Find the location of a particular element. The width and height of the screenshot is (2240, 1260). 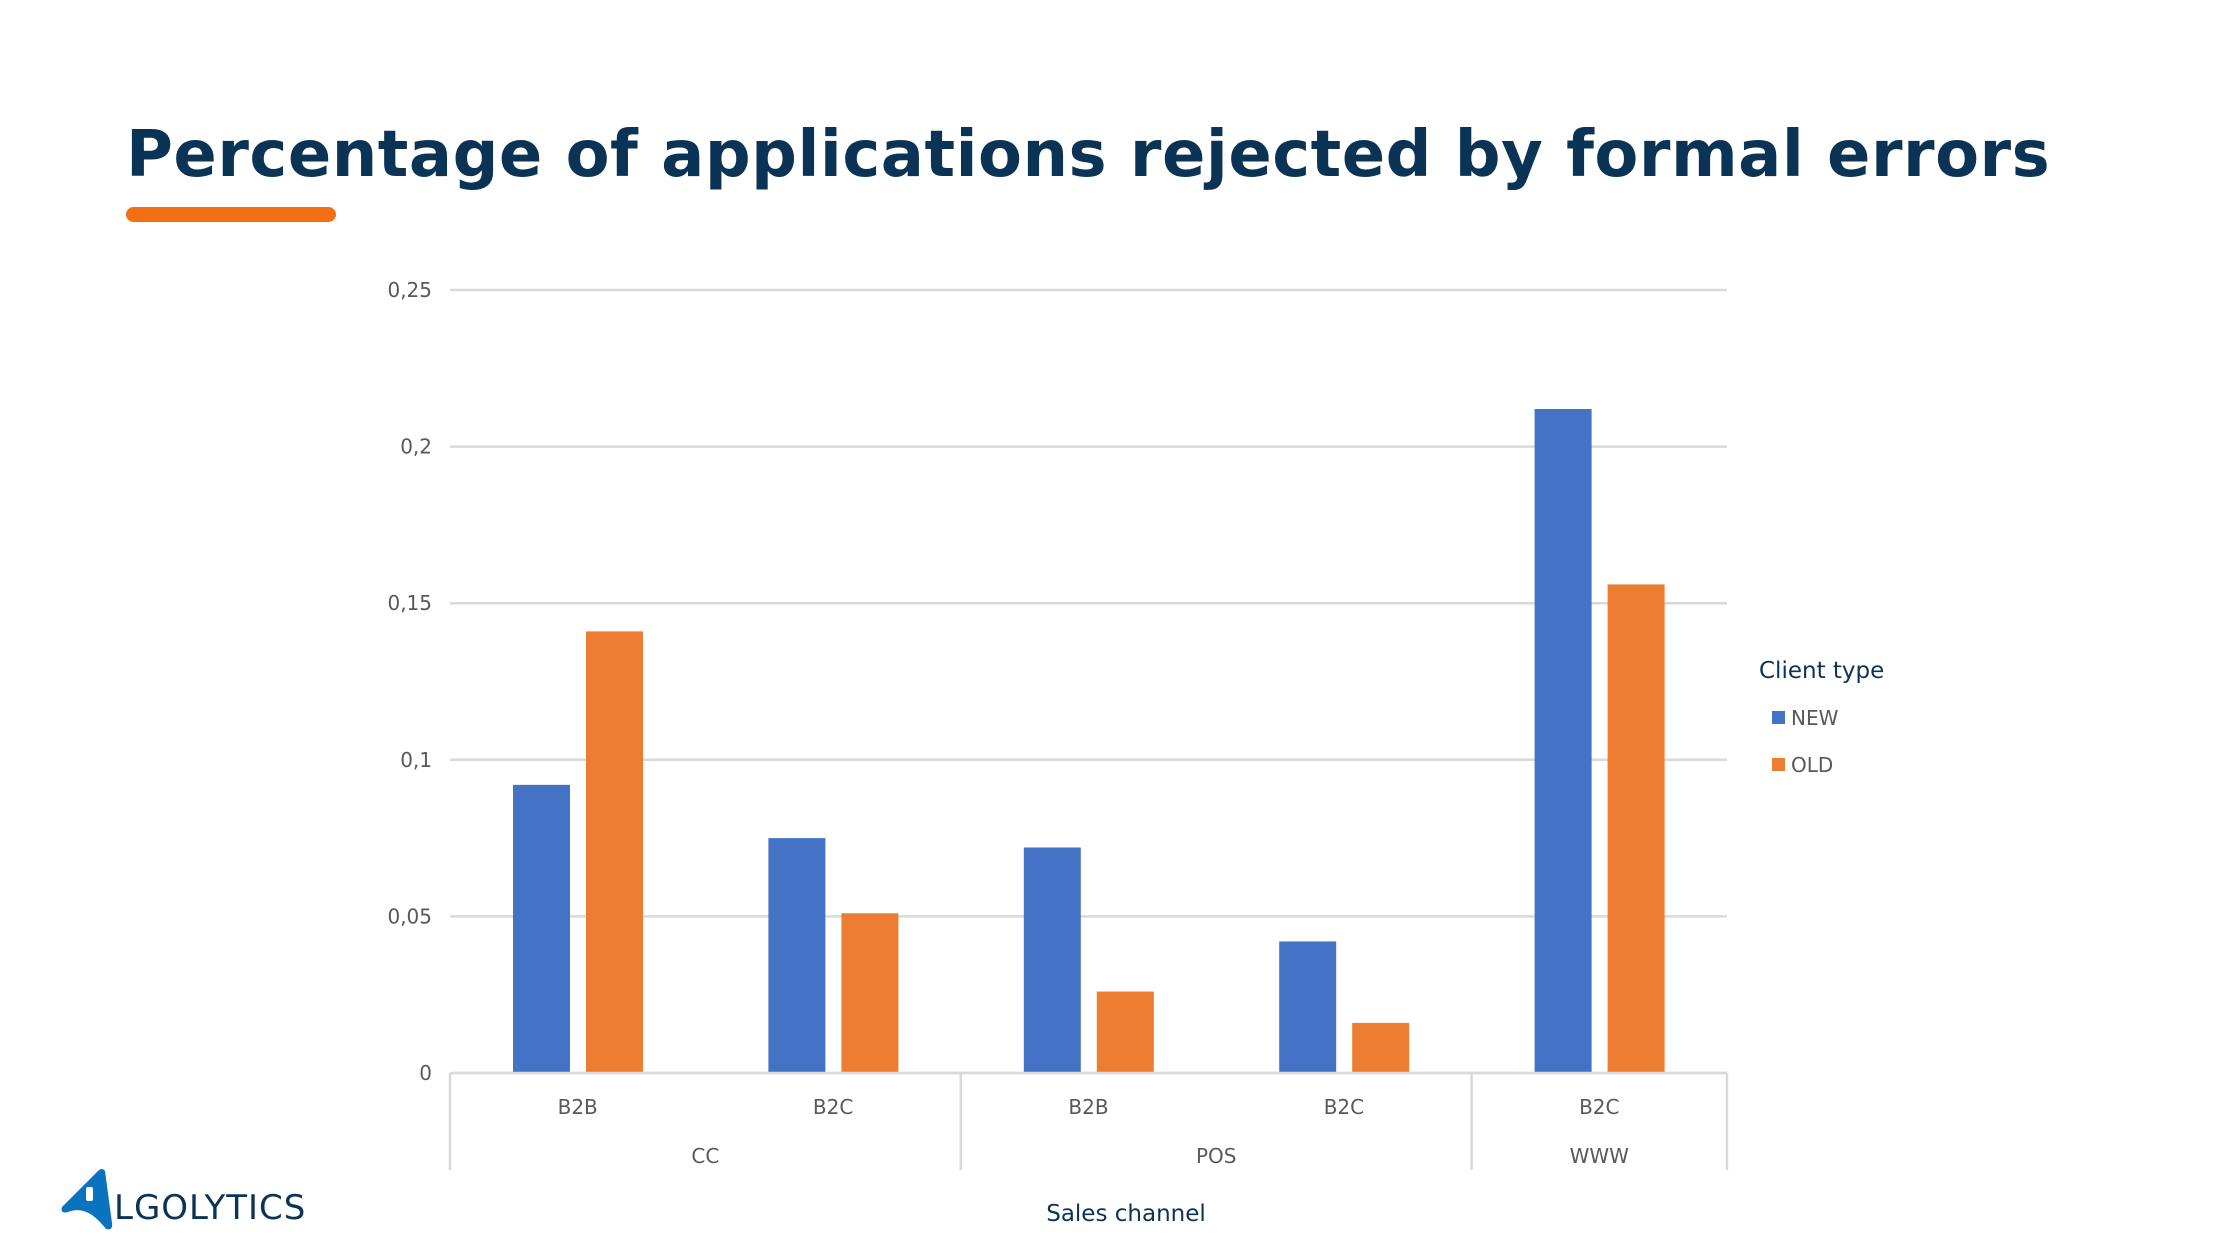

x-group-label: CC is located at coordinates (705, 1156).